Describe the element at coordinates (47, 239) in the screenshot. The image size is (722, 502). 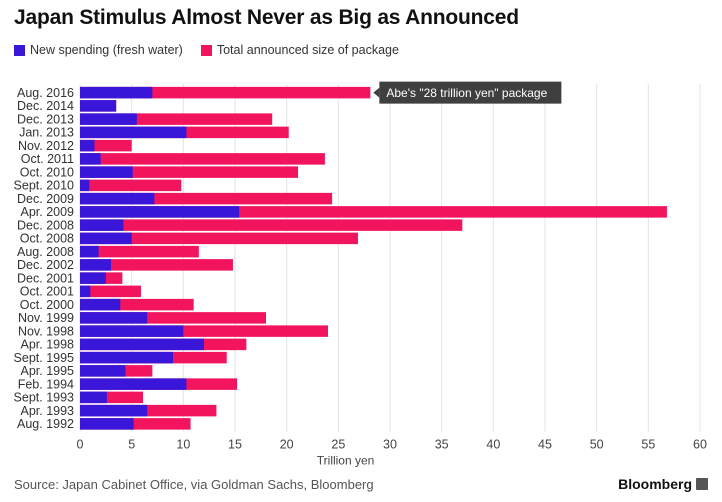
I see `y-category-label: Oct. 2008` at that location.